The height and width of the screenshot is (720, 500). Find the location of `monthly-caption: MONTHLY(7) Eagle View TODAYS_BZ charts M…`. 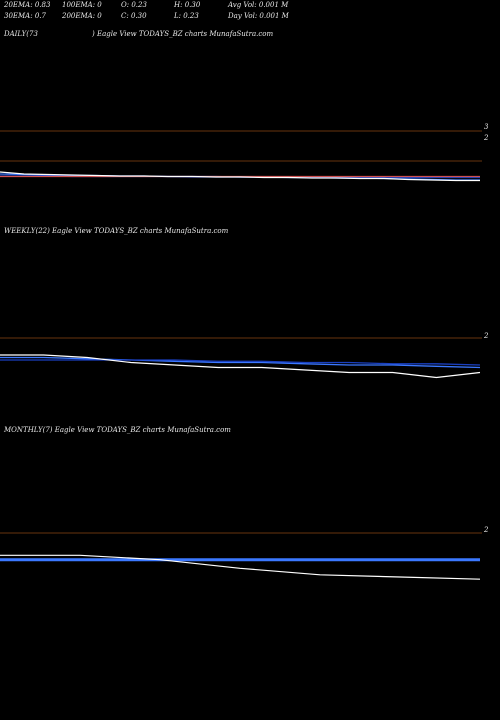

monthly-caption: MONTHLY(7) Eagle View TODAYS_BZ charts M… is located at coordinates (117, 430).